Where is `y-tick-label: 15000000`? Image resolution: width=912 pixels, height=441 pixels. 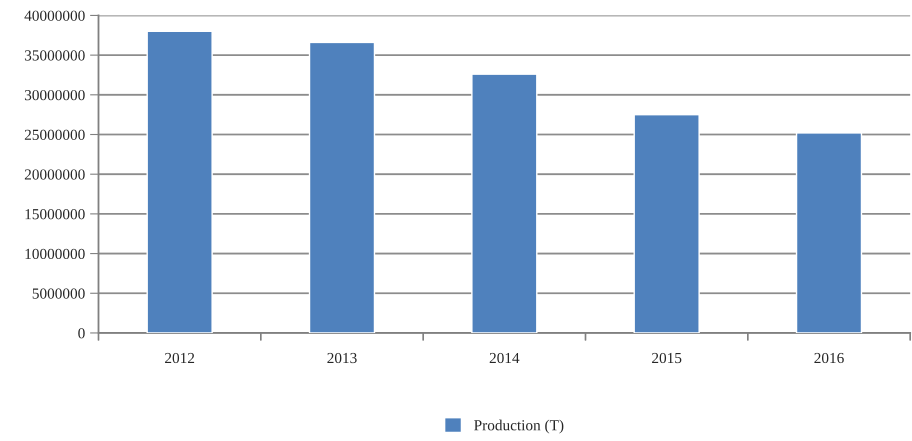
y-tick-label: 15000000 is located at coordinates (55, 214).